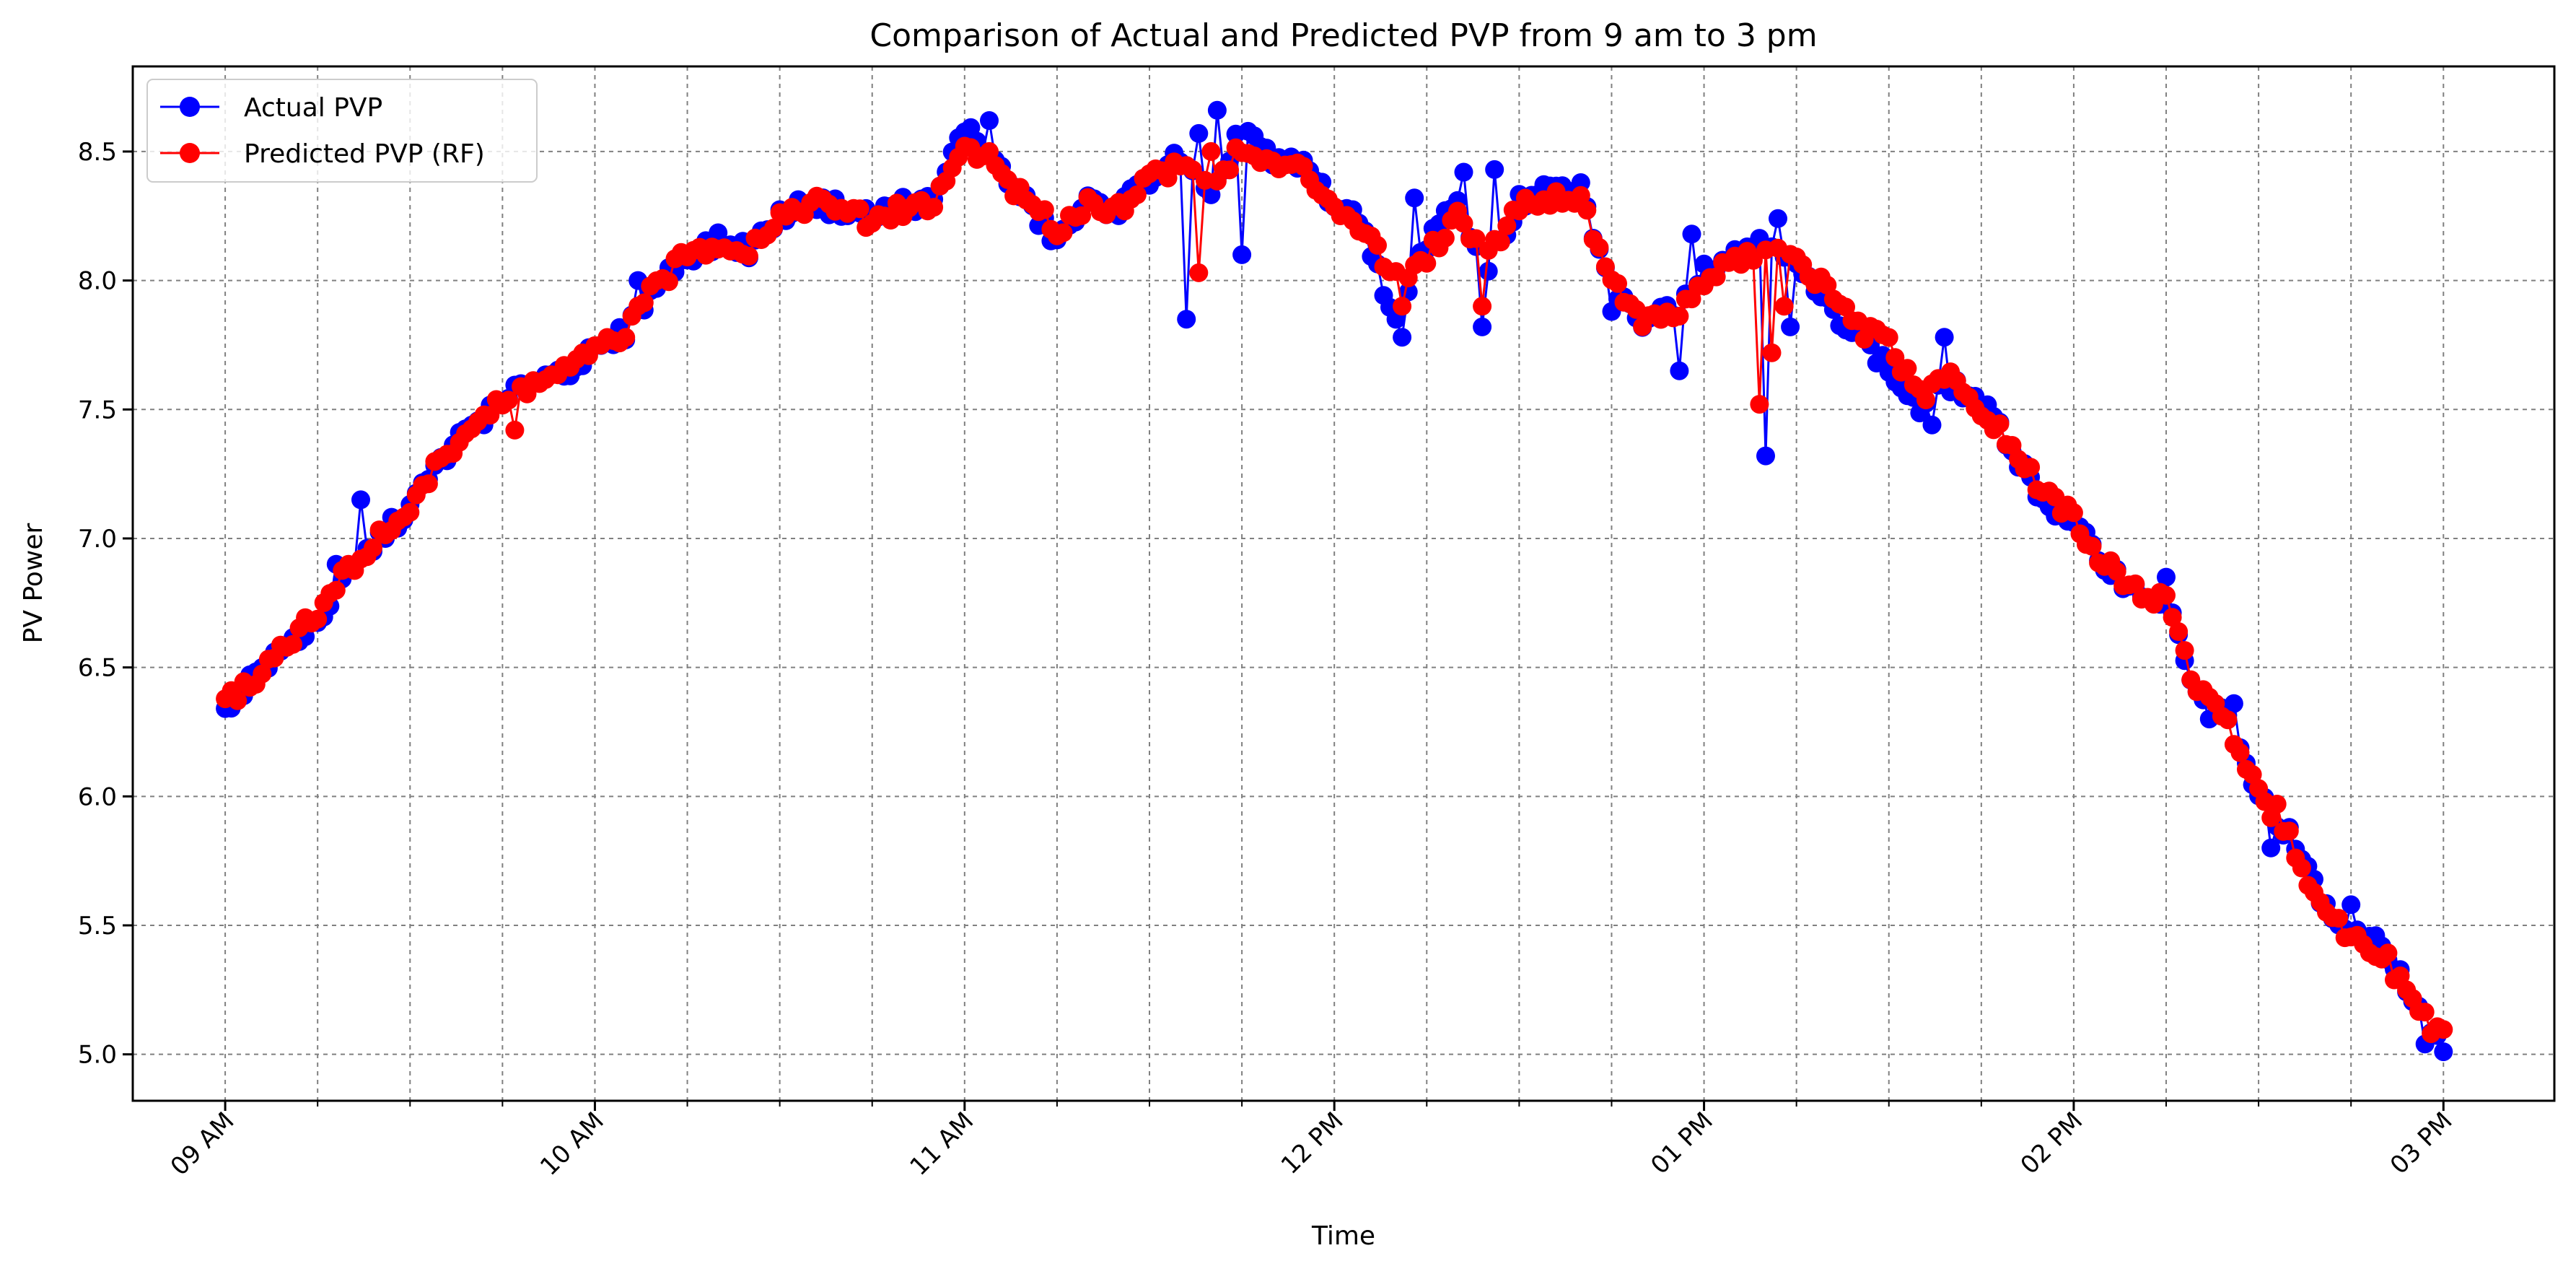 The image size is (2576, 1274). Describe the element at coordinates (364, 154) in the screenshot. I see `legend-label: Predicted PVP (RF)` at that location.